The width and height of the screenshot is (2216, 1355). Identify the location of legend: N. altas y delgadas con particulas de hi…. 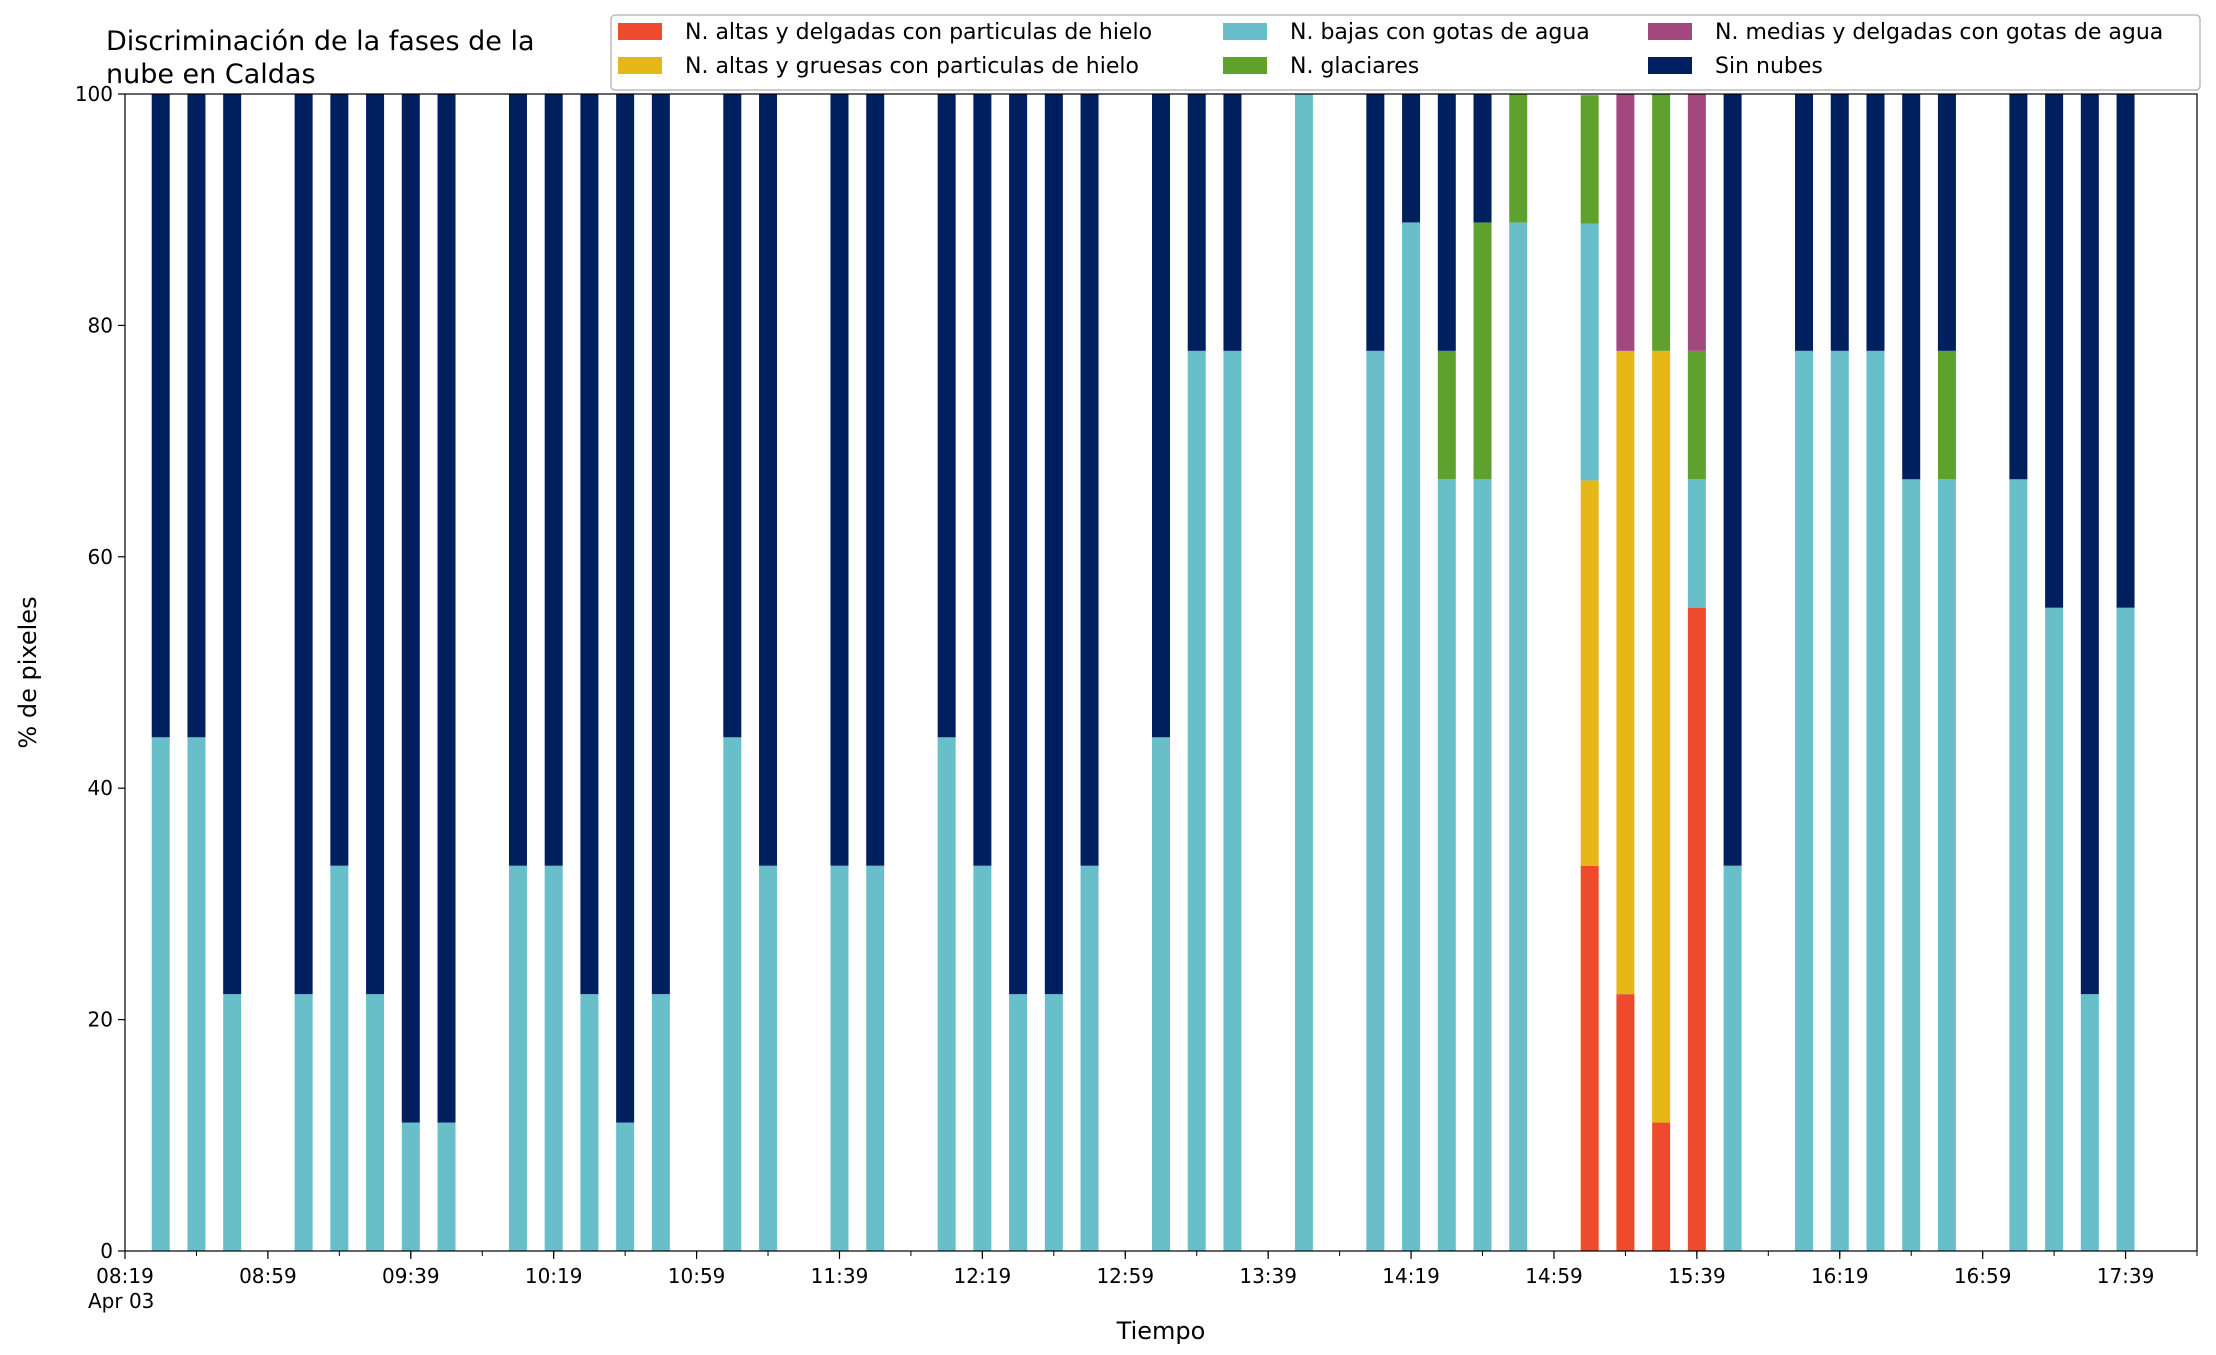
(1405, 52).